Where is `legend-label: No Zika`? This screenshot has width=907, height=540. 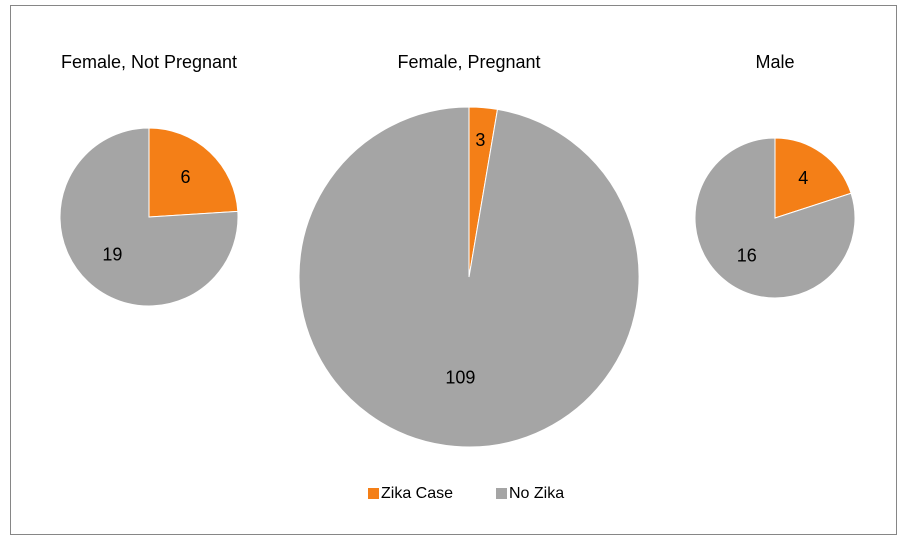 legend-label: No Zika is located at coordinates (536, 493).